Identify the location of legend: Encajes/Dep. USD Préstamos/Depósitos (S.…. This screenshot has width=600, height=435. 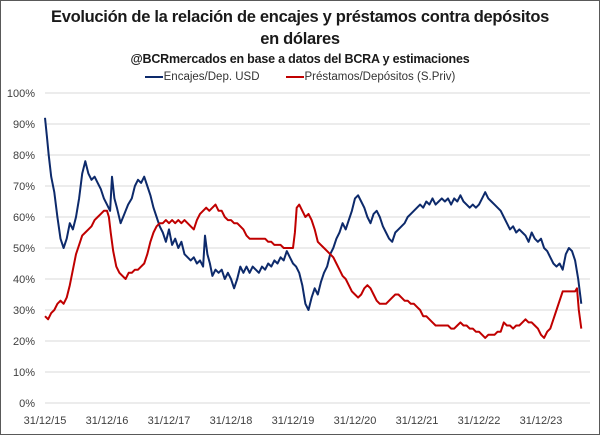
(300, 77).